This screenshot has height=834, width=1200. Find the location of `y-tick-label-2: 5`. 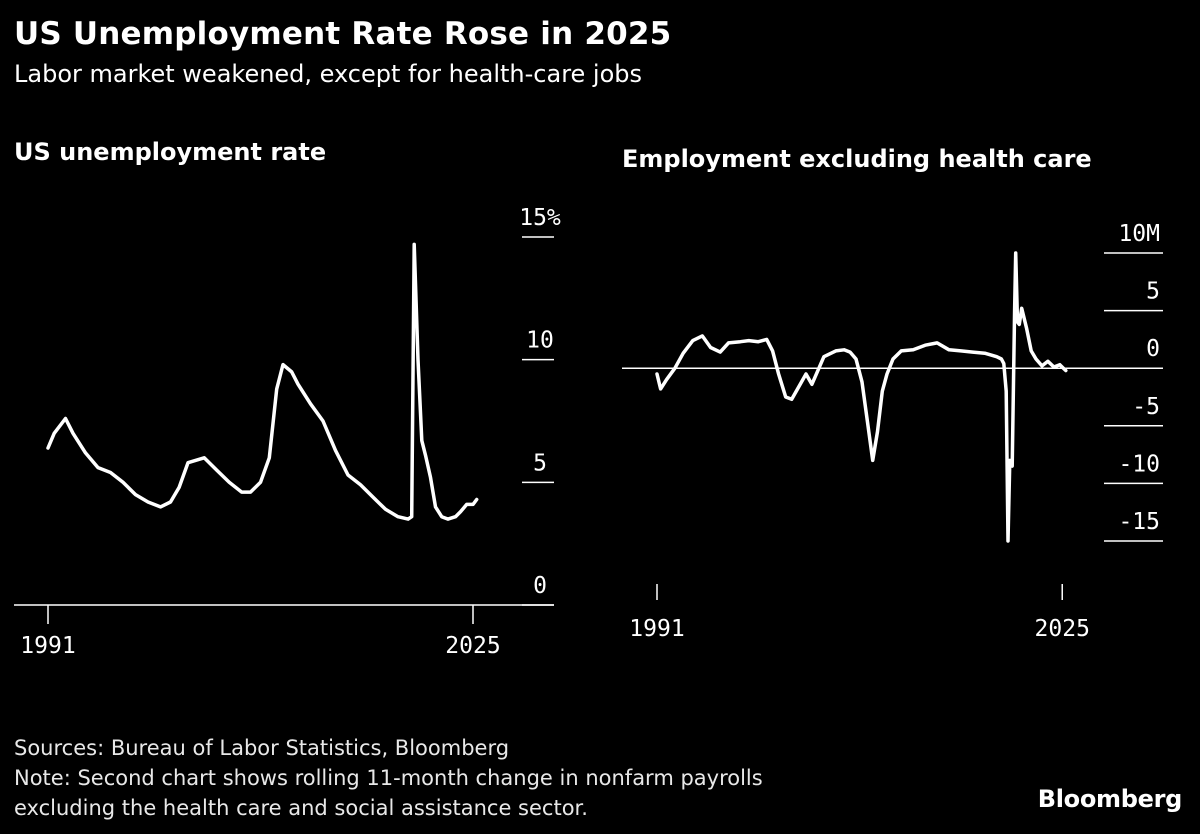

y-tick-label-2: 5 is located at coordinates (540, 463).